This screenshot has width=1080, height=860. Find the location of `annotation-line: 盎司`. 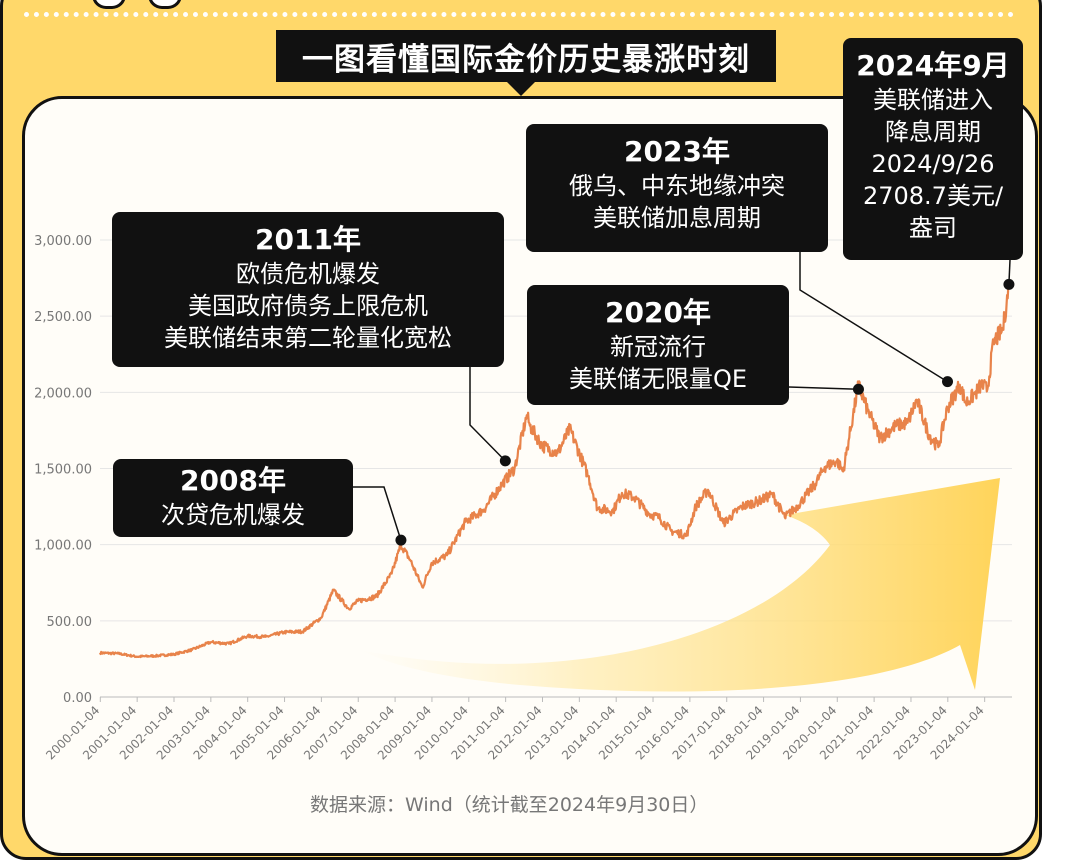

annotation-line: 盎司 is located at coordinates (933, 228).